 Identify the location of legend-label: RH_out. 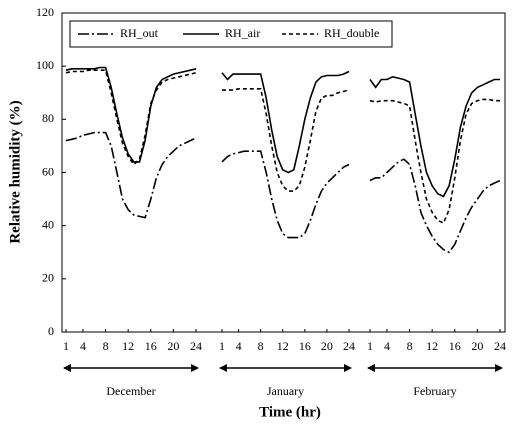
(139, 33).